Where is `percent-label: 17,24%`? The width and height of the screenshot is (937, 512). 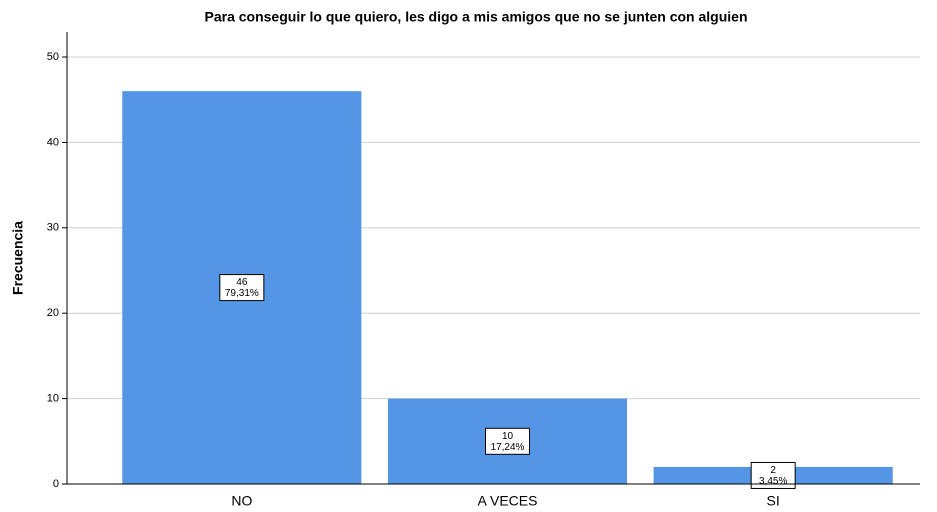 percent-label: 17,24% is located at coordinates (508, 447).